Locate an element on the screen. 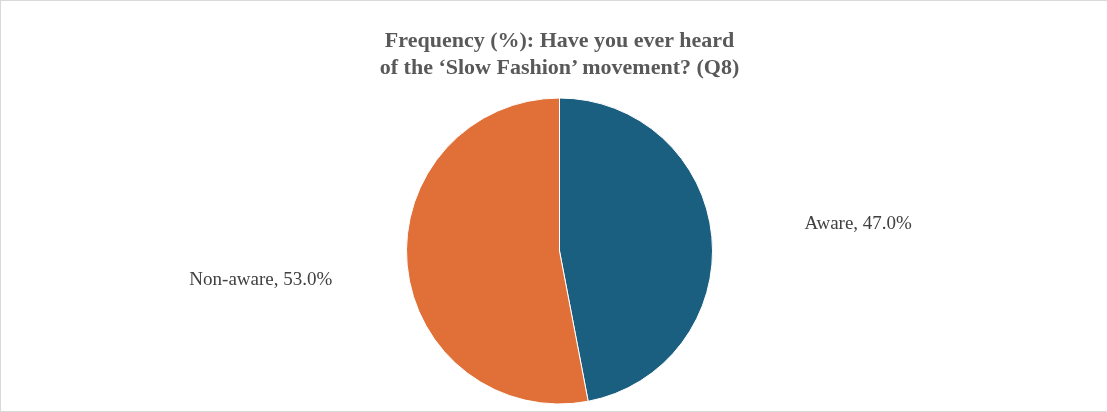 Image resolution: width=1107 pixels, height=412 pixels. slice-label: Aware, 47.0% is located at coordinates (858, 222).